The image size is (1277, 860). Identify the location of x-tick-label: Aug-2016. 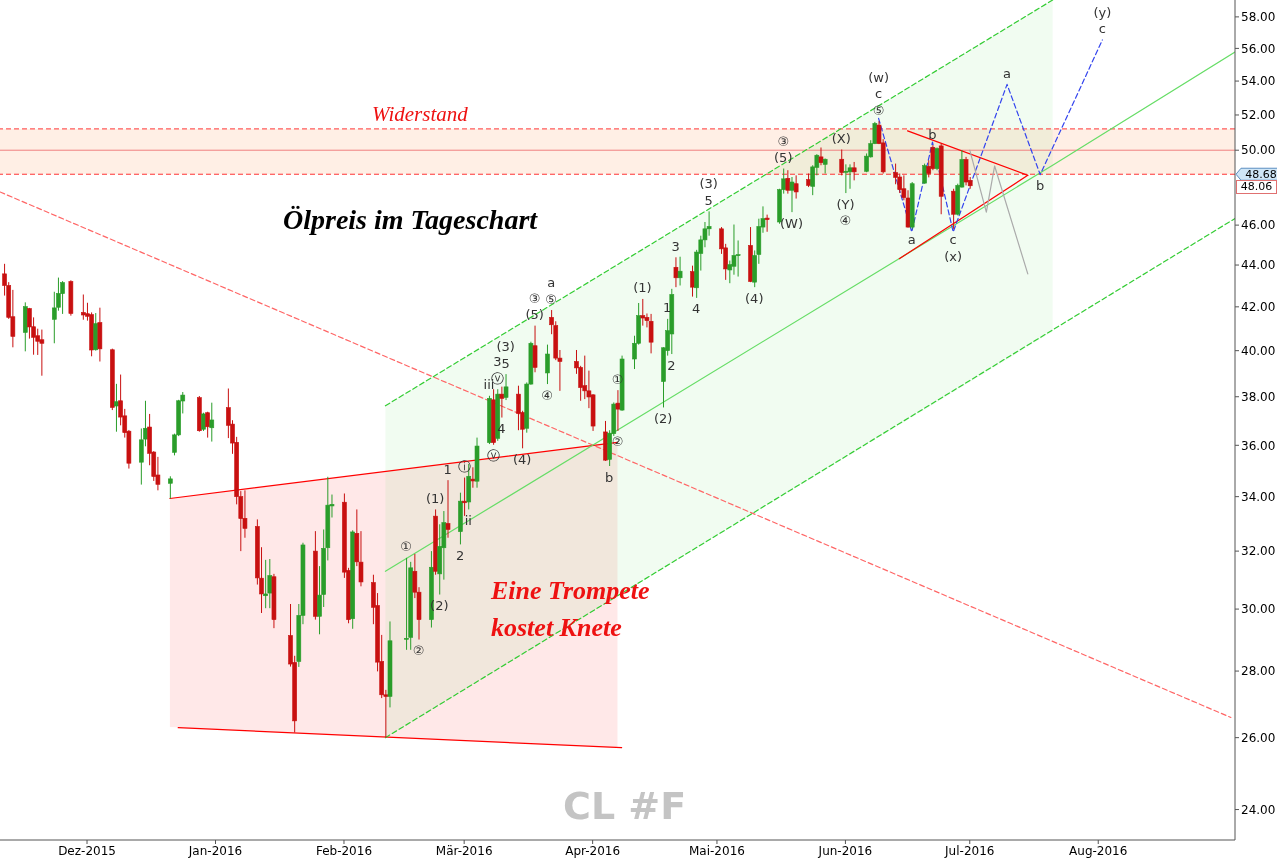
(1098, 850).